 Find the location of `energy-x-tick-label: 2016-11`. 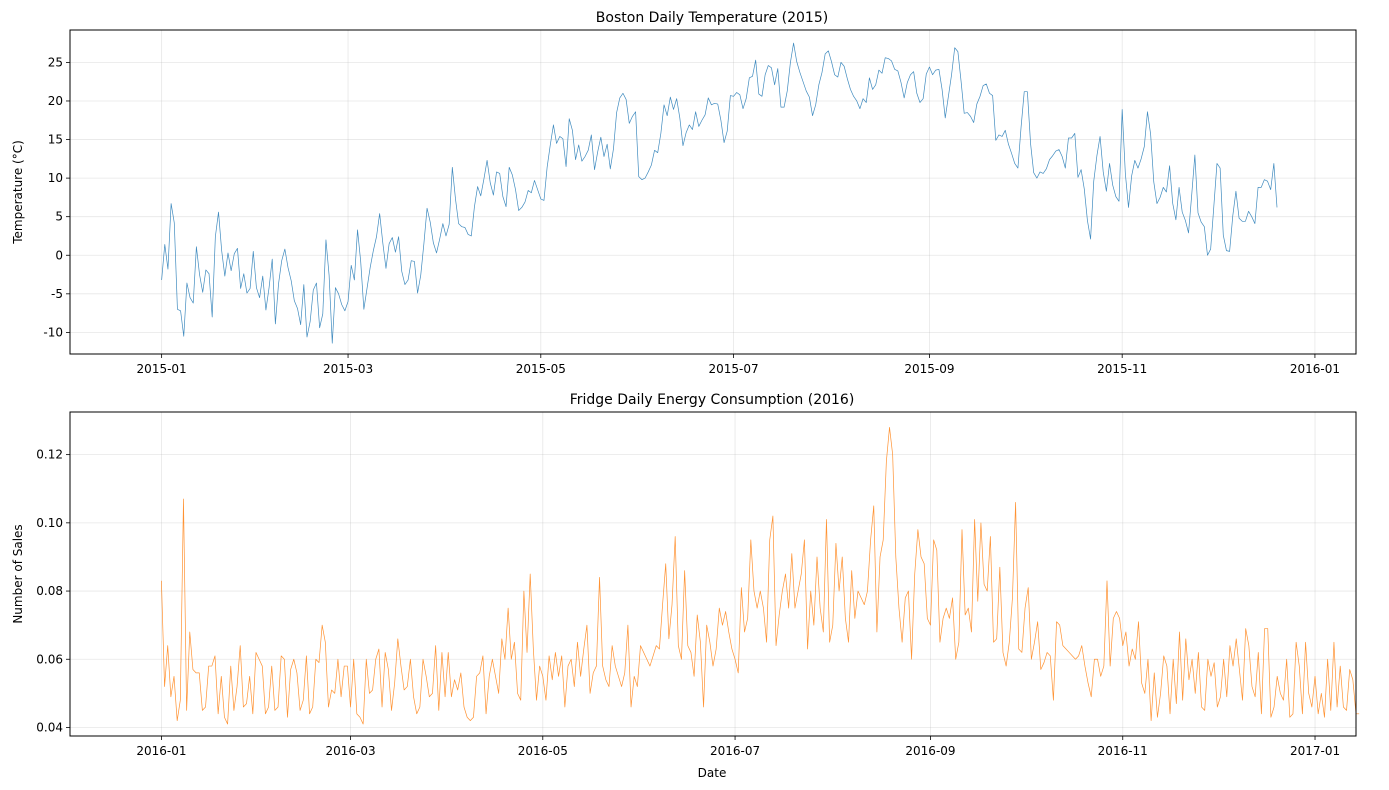

energy-x-tick-label: 2016-11 is located at coordinates (1123, 751).